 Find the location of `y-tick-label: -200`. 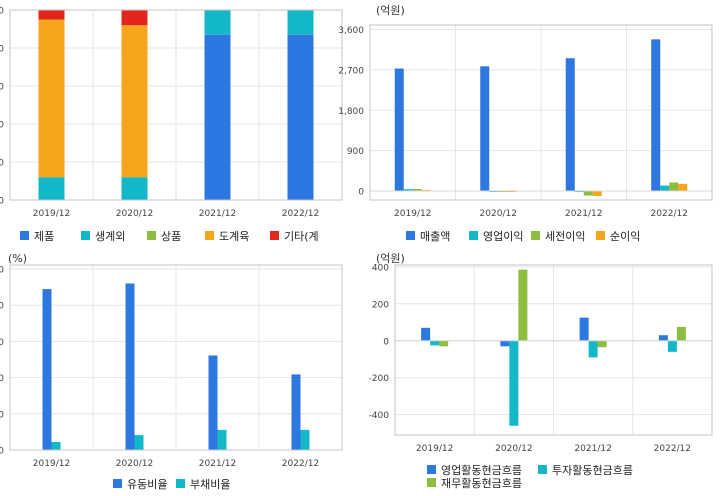

y-tick-label: -200 is located at coordinates (379, 379).